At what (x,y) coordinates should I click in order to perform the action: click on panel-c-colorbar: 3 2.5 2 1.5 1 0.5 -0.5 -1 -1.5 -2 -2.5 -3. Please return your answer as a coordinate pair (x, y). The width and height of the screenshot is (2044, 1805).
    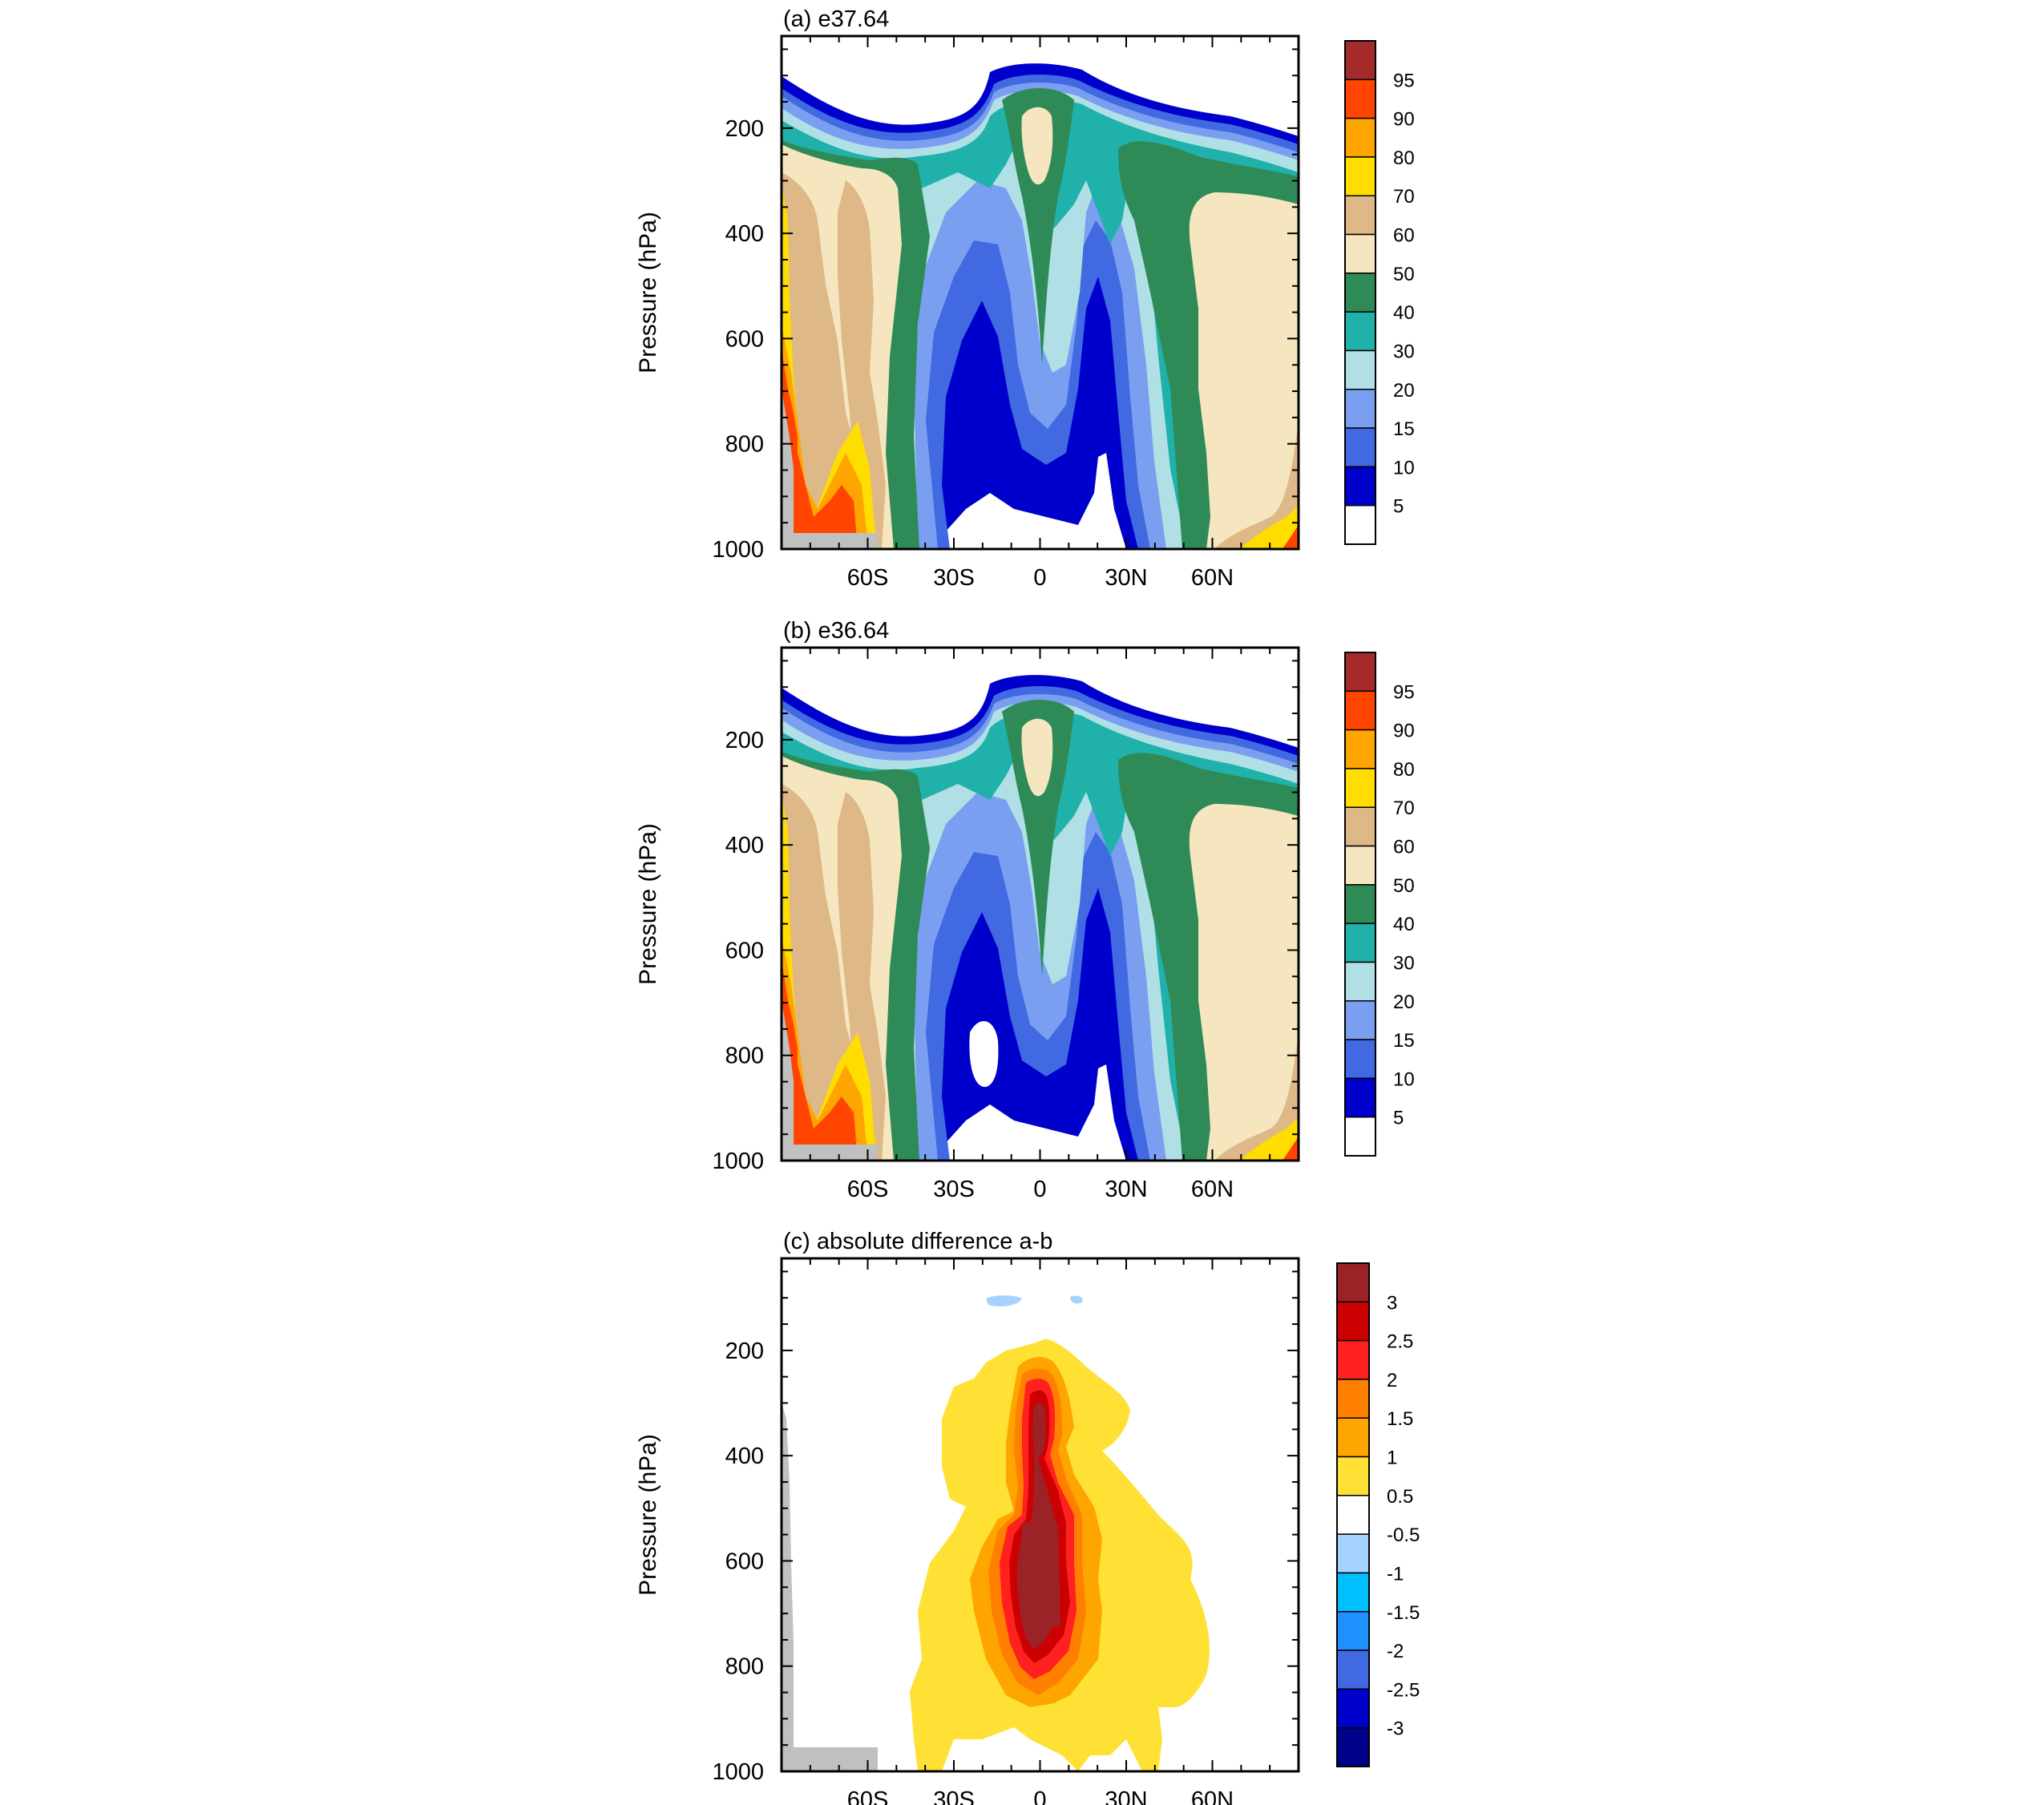
    Looking at the image, I should click on (1378, 1514).